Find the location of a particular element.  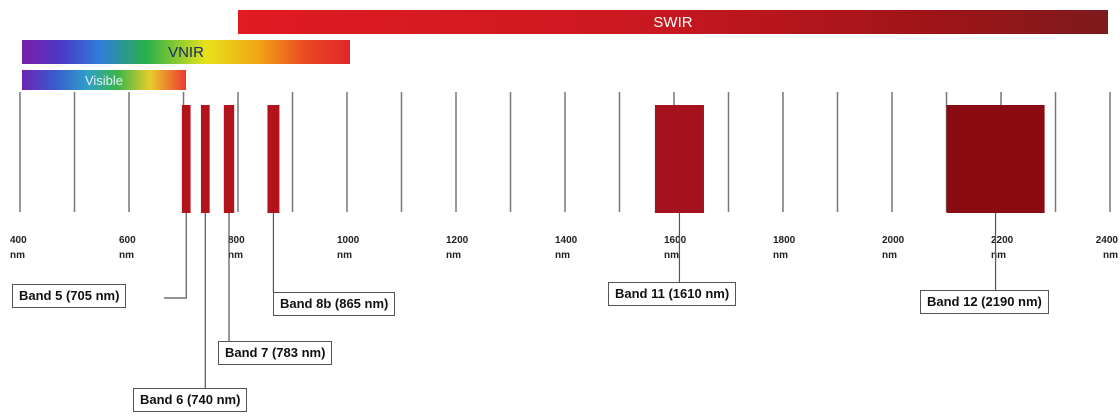

swir-label: SWIR is located at coordinates (673, 22).